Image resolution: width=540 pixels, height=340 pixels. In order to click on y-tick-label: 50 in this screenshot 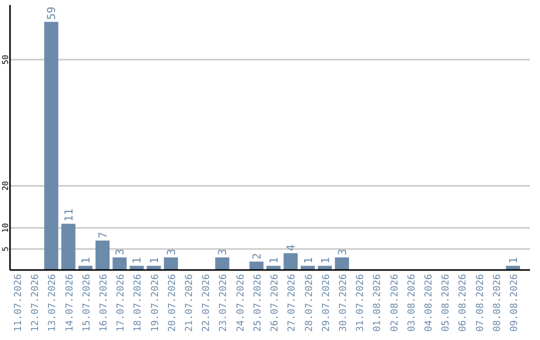, I will do `click(5, 59)`.